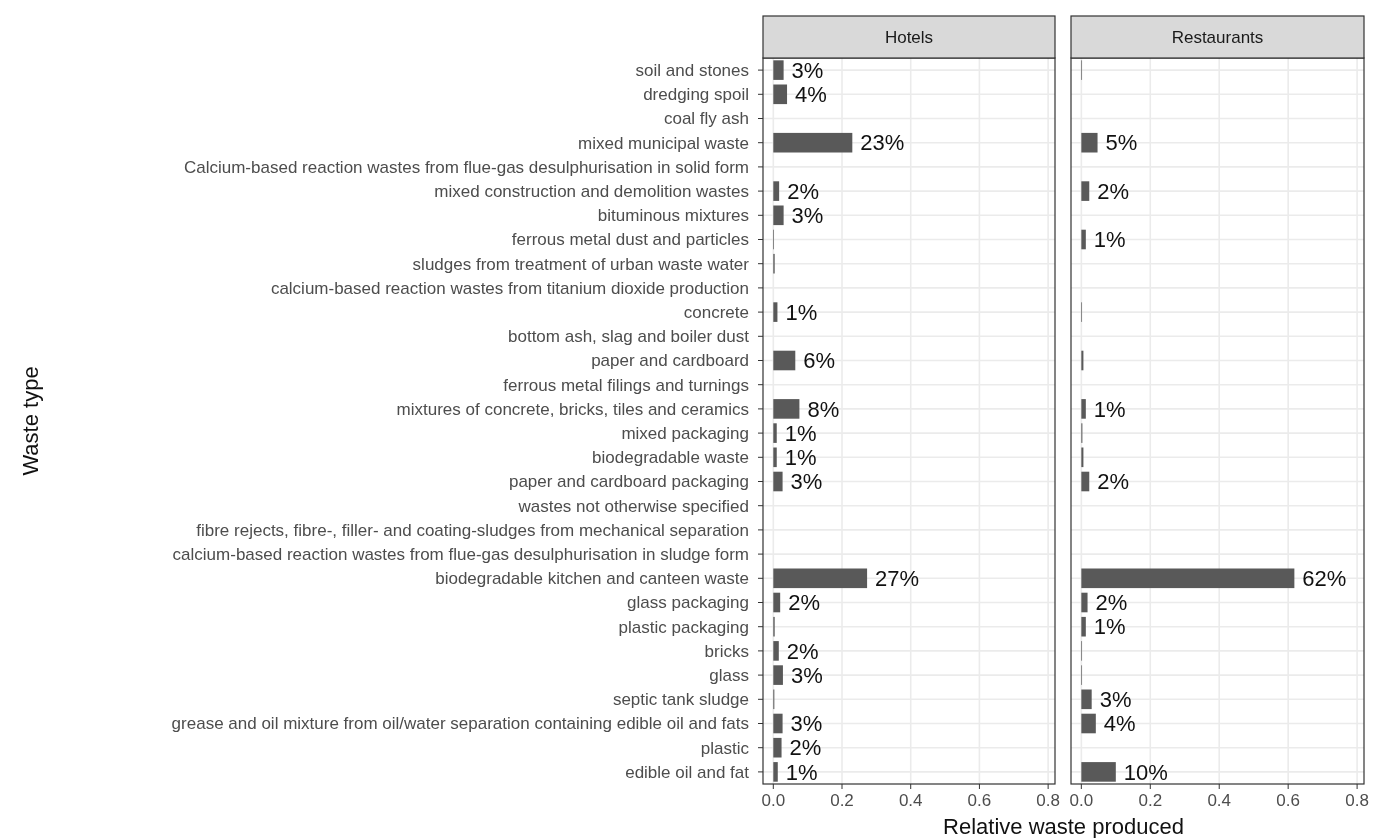  Describe the element at coordinates (509, 288) in the screenshot. I see `y-tick-label: calcium-based reaction wastes from titanium dioxide production` at that location.